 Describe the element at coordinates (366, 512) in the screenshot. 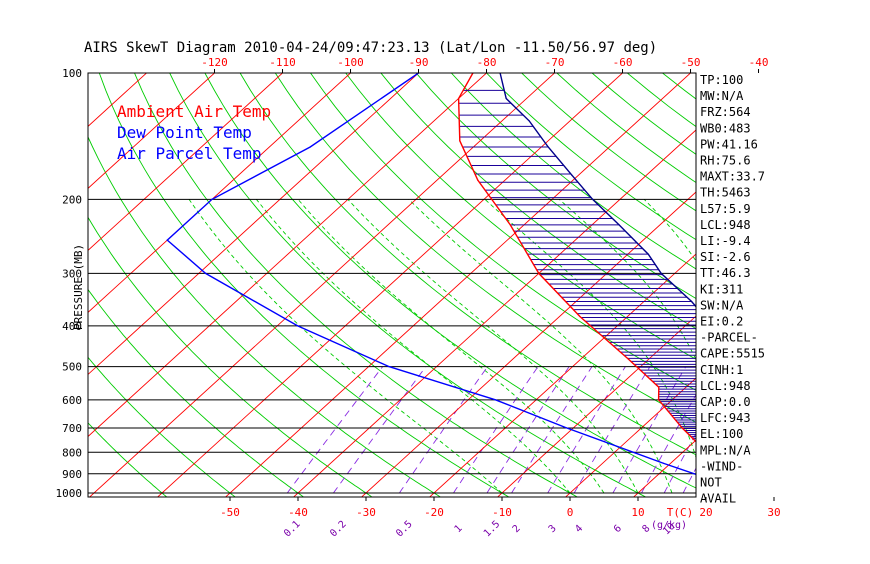

I see `bottom-temp-label: -30` at that location.